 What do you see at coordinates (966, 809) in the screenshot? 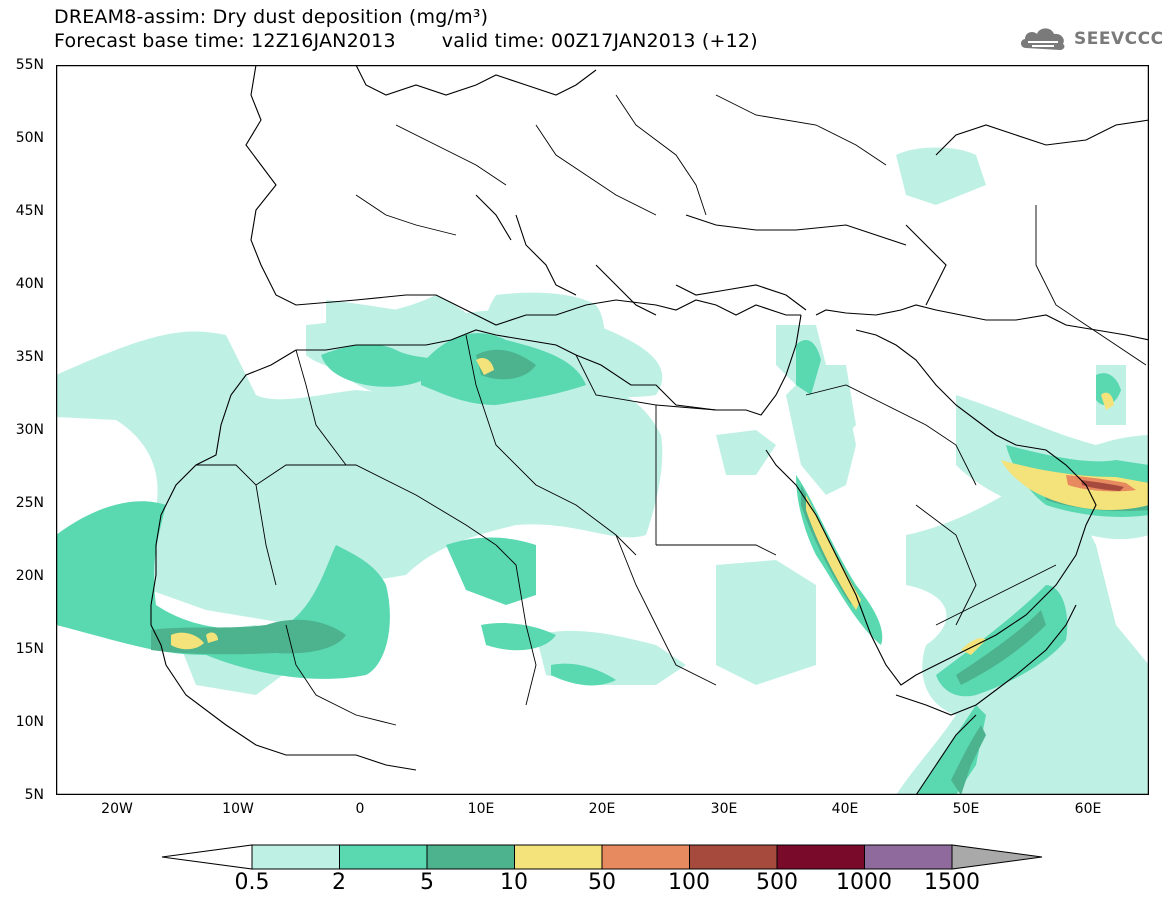
I see `lon-label-50e: 50E` at bounding box center [966, 809].